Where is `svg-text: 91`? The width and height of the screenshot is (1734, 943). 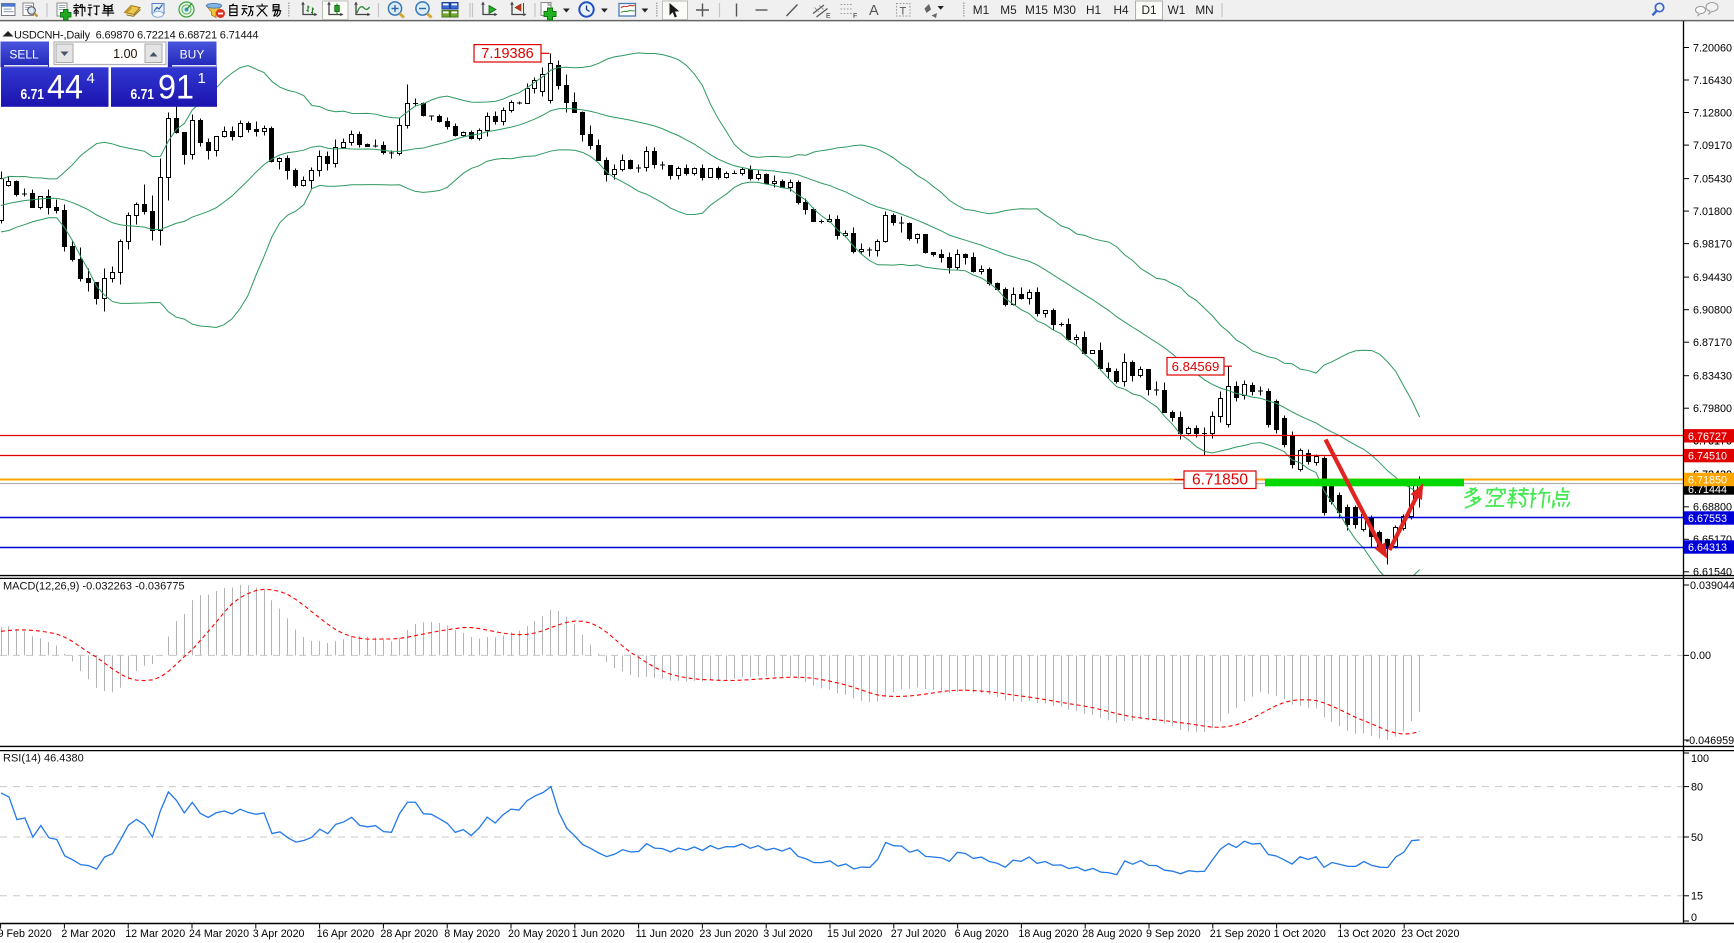
svg-text: 91 is located at coordinates (176, 88).